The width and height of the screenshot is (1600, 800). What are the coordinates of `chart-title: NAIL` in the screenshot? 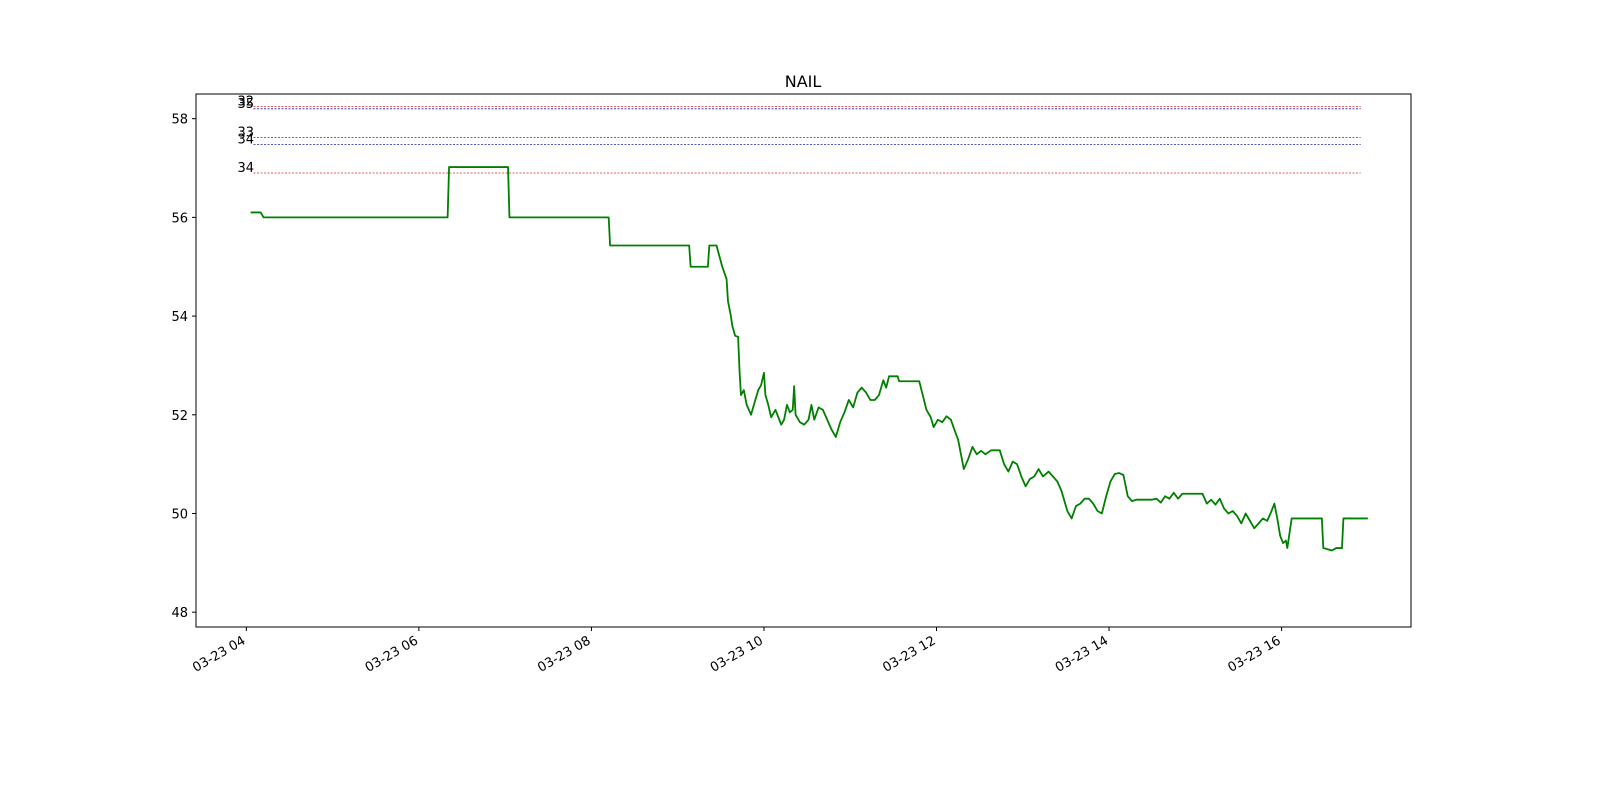 It's located at (803, 81).